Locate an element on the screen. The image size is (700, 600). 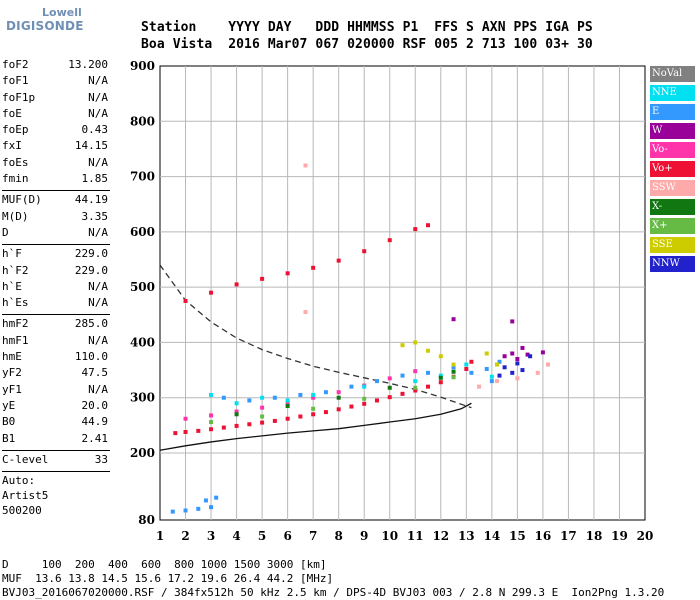
param-name: yF1 is located at coordinates (12, 389).